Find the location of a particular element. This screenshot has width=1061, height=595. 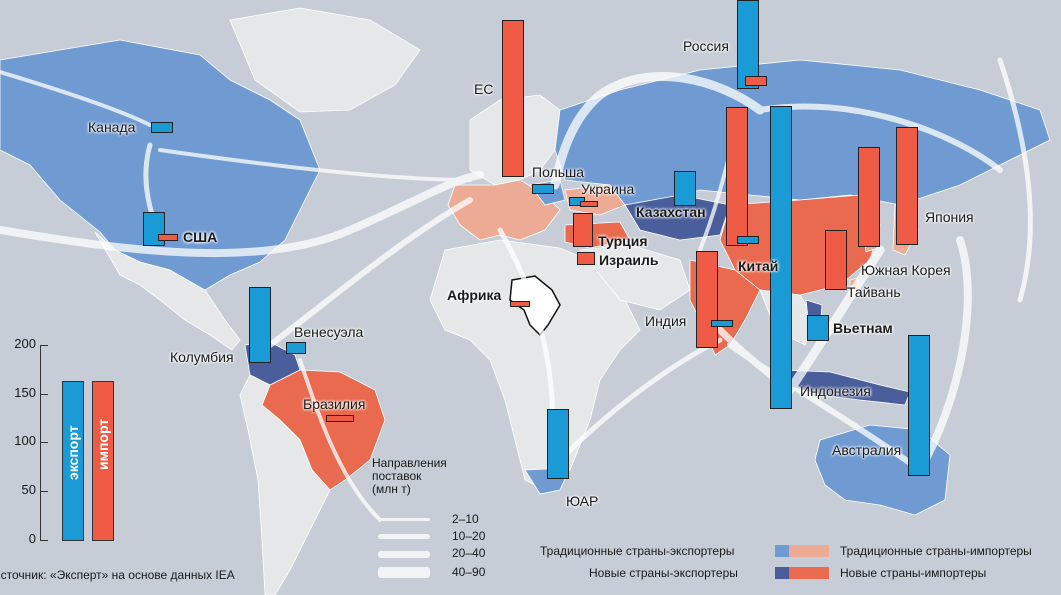

label-eu: ЕС is located at coordinates (484, 89).